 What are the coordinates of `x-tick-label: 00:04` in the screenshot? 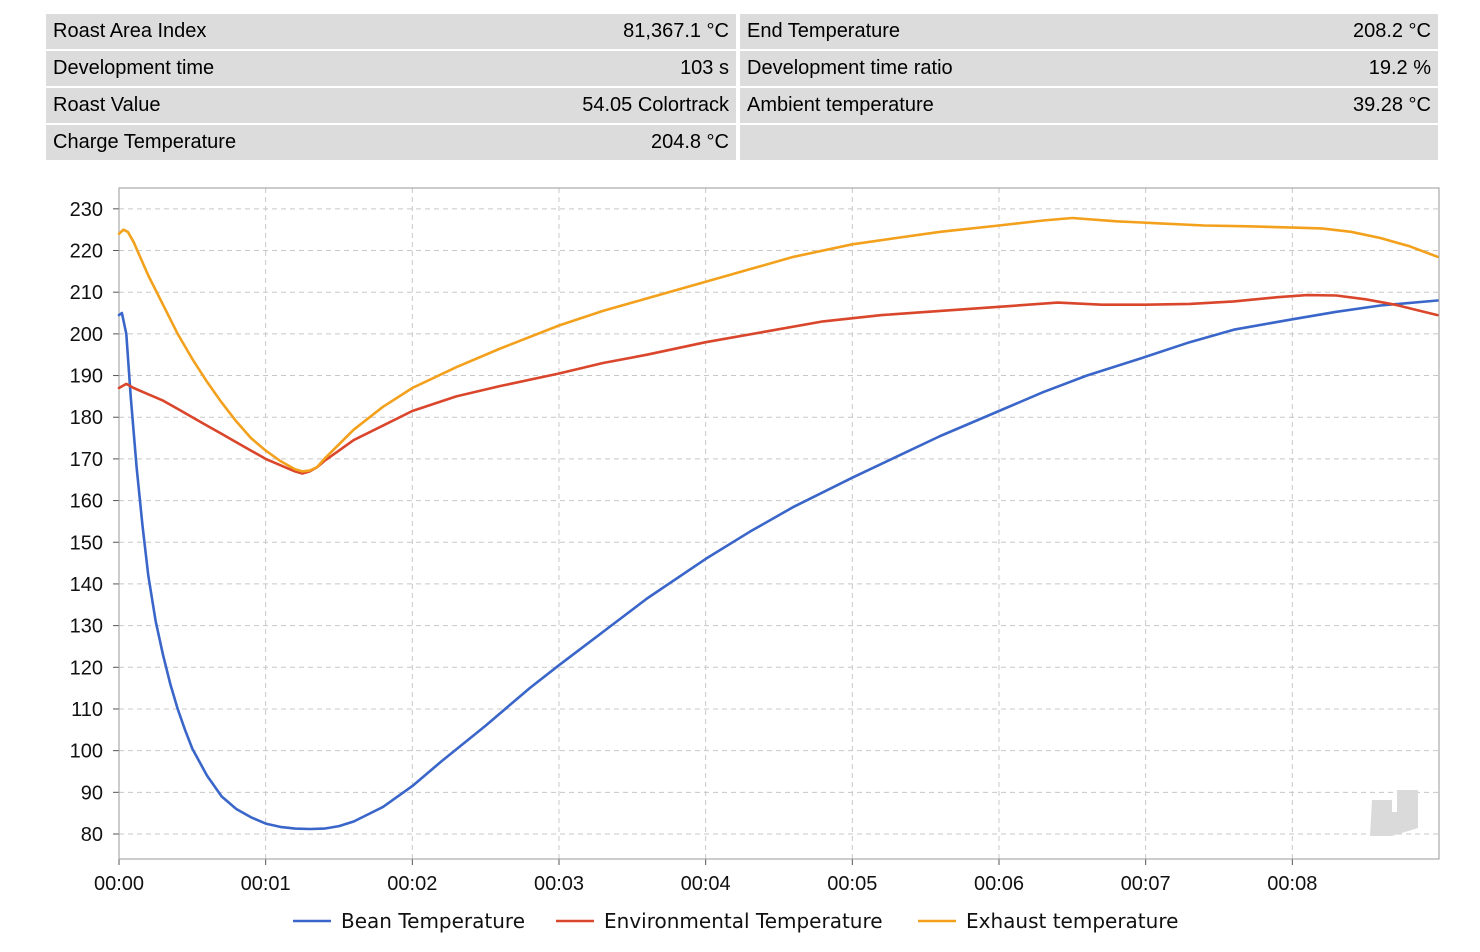 It's located at (706, 884).